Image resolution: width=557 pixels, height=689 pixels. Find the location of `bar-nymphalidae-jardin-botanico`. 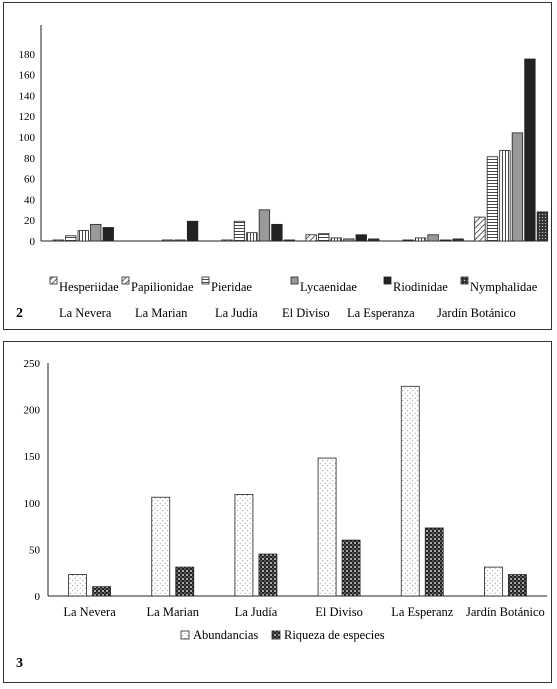

bar-nymphalidae-jardin-botanico is located at coordinates (542, 226).